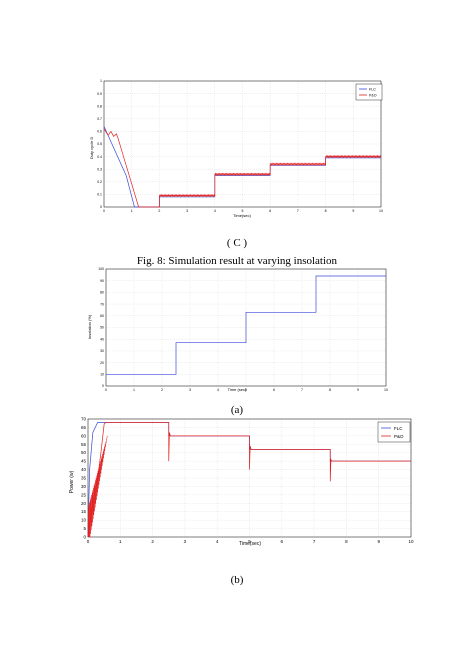 The image size is (474, 670). Describe the element at coordinates (242, 215) in the screenshot. I see `chart-c-xlabel: Time(sec)` at that location.